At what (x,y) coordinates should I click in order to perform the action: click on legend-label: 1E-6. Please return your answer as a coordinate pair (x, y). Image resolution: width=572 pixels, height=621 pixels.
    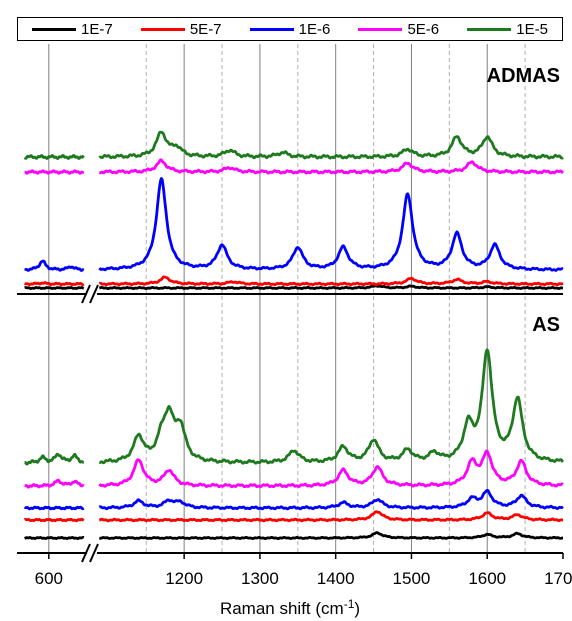
    Looking at the image, I should click on (314, 29).